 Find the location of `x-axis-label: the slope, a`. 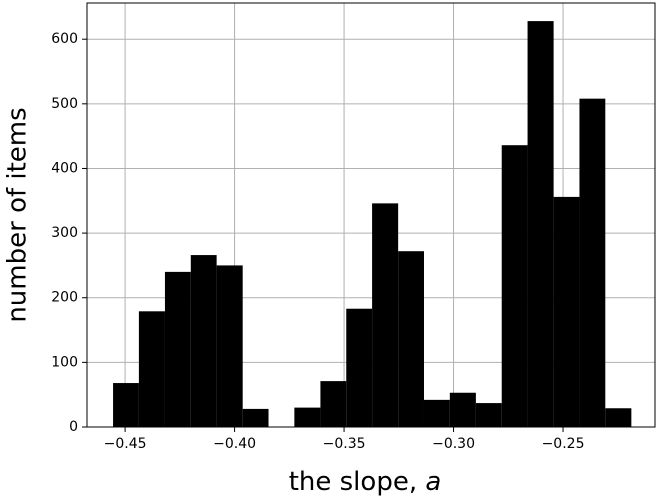

x-axis-label: the slope, a is located at coordinates (365, 482).